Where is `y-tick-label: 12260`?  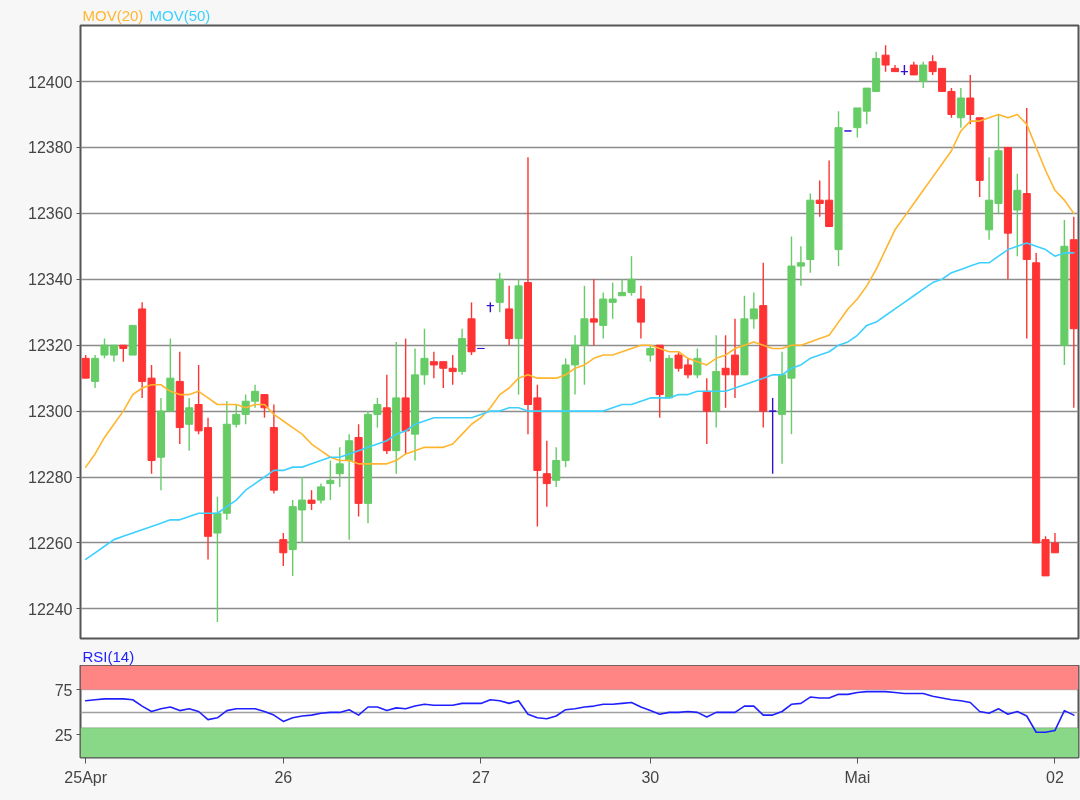
y-tick-label: 12260 is located at coordinates (50, 543).